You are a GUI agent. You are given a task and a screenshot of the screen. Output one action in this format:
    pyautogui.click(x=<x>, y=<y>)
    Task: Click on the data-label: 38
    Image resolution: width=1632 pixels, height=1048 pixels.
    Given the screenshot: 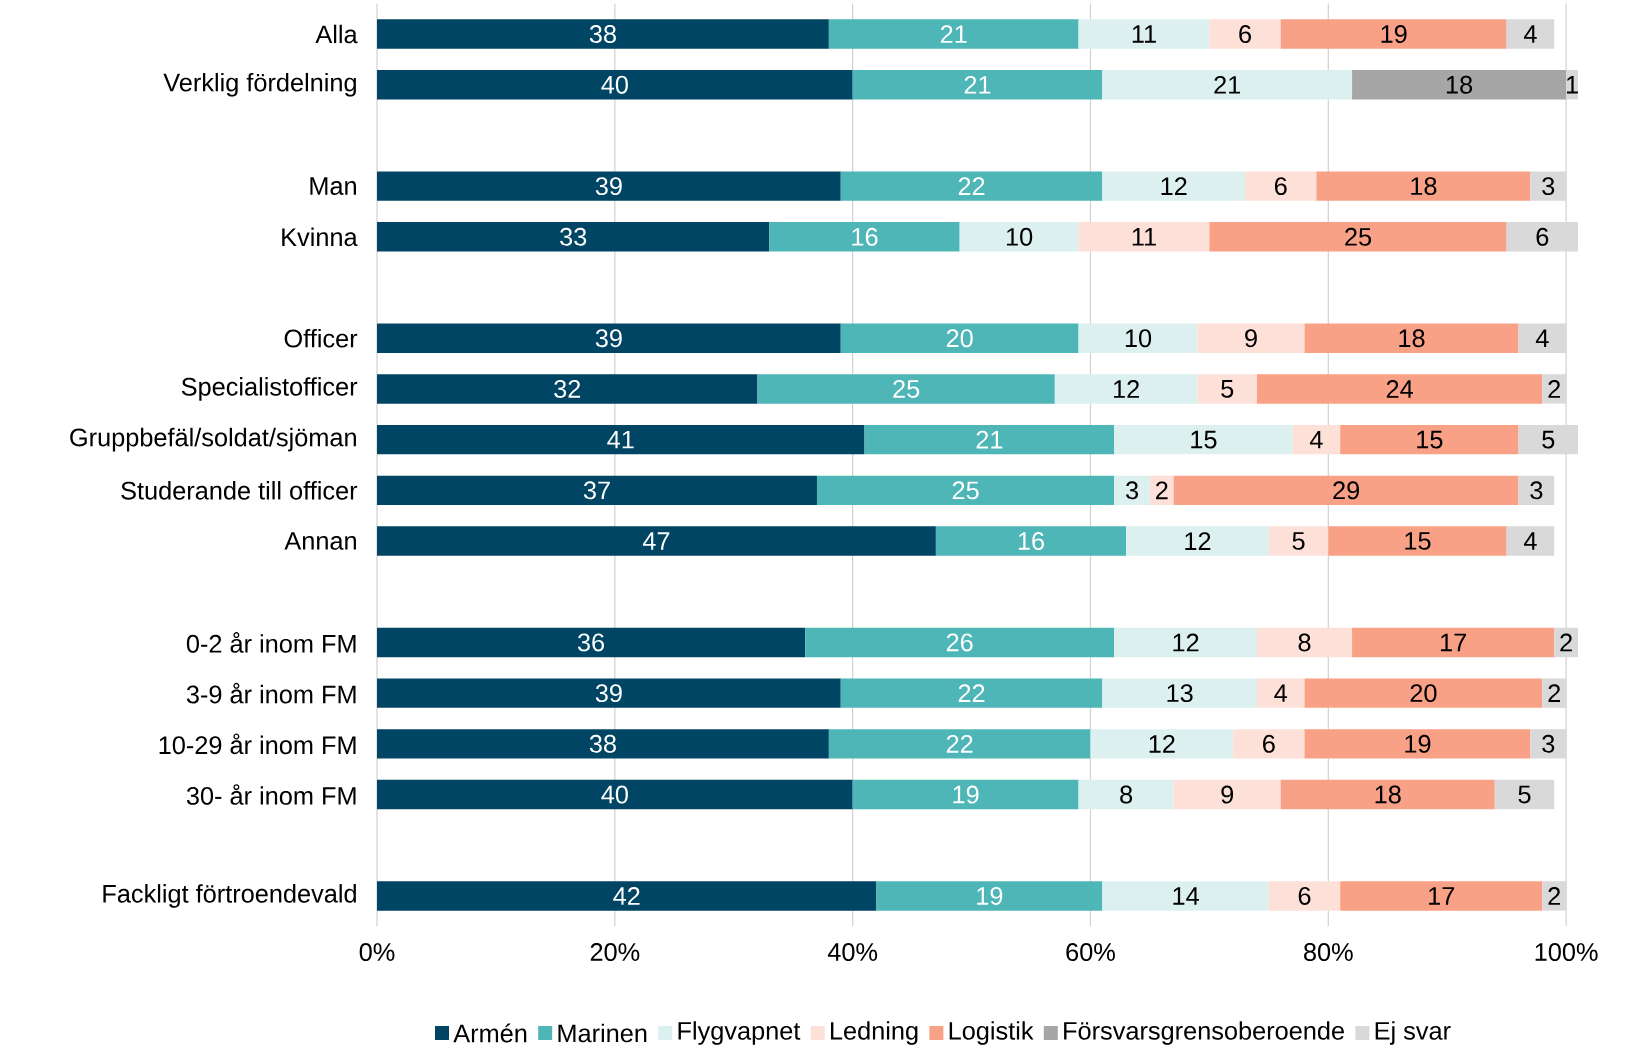 What is the action you would take?
    pyautogui.click(x=602, y=34)
    